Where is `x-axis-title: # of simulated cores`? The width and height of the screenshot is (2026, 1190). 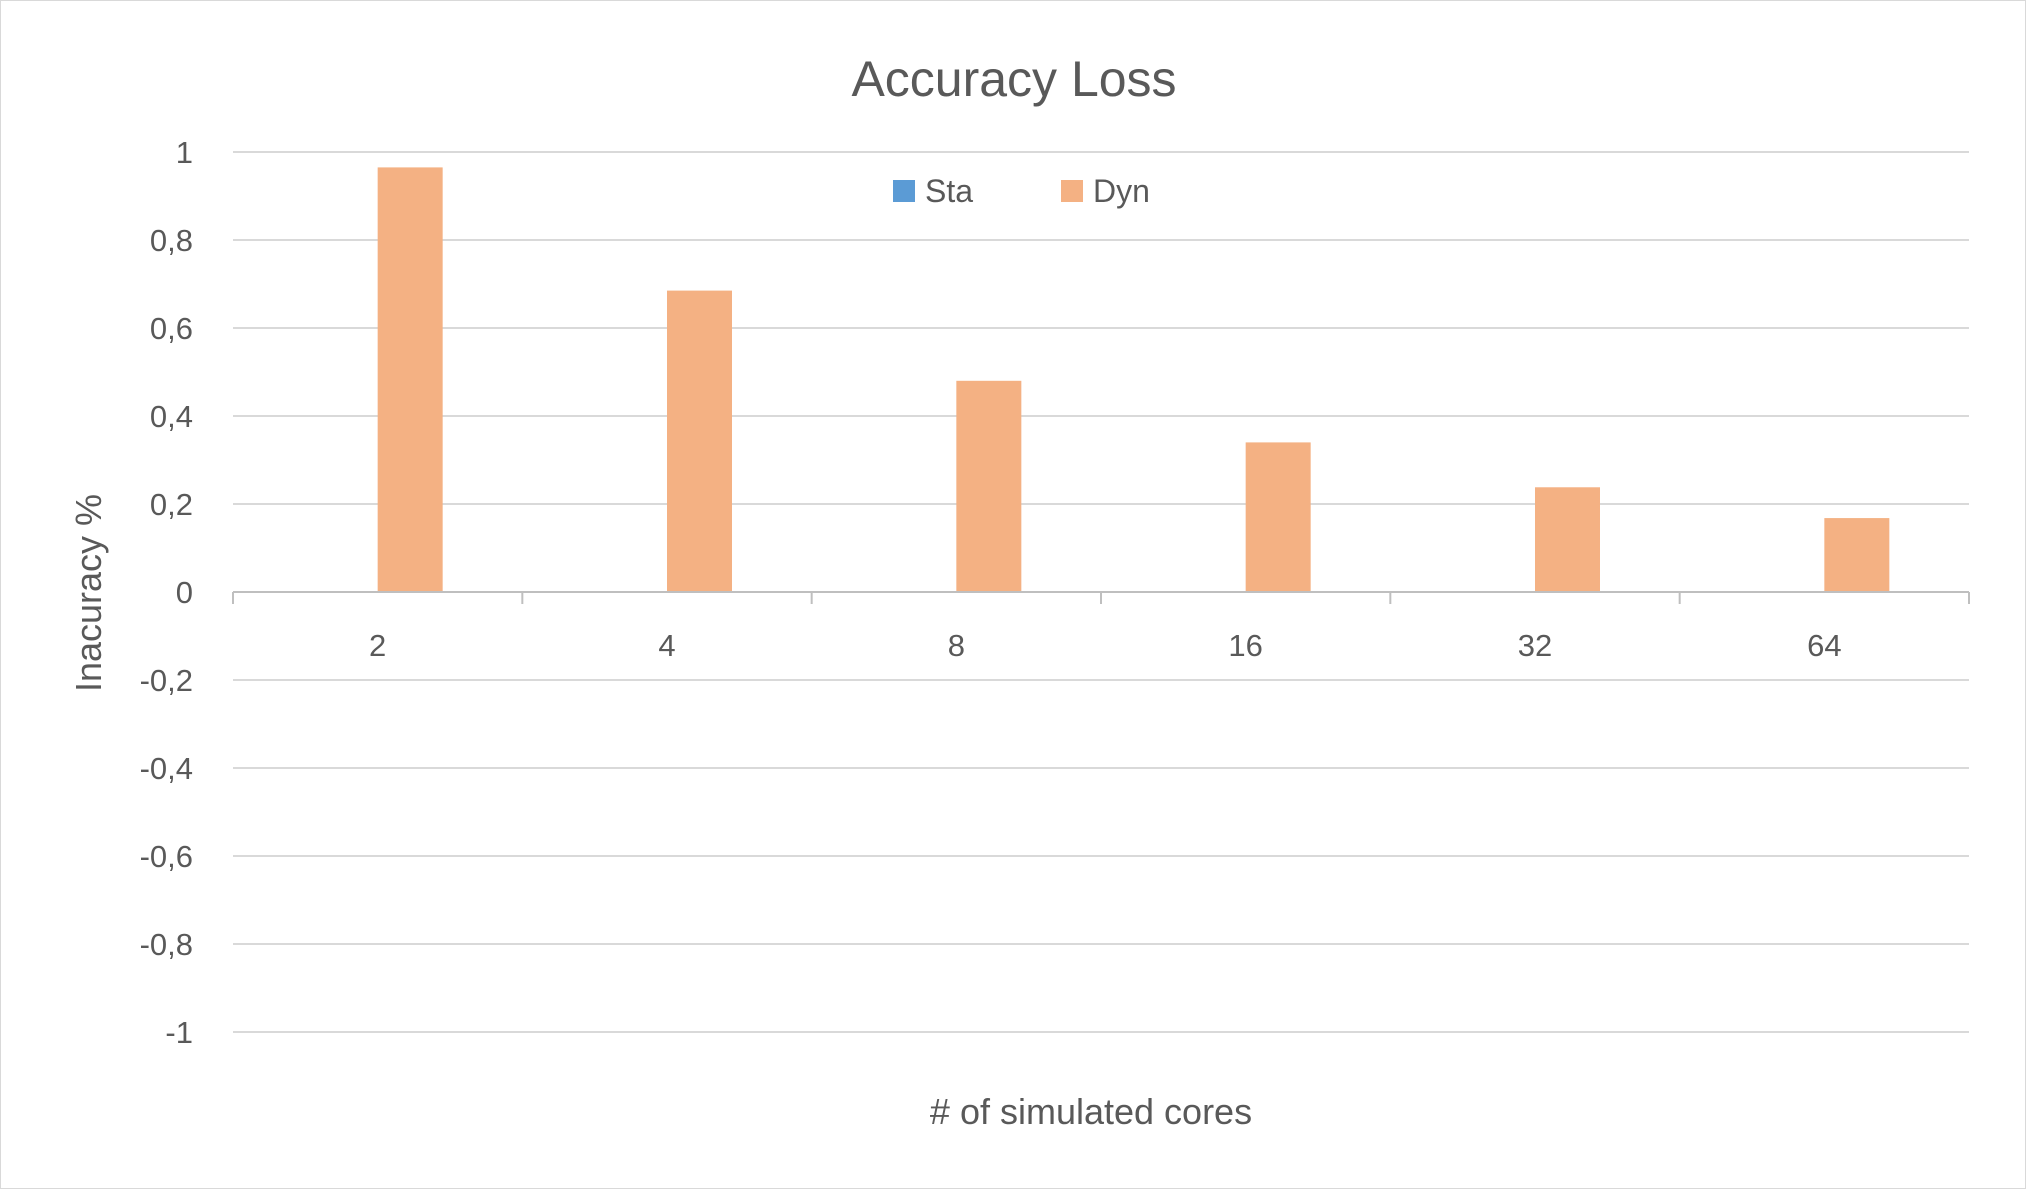
x-axis-title: # of simulated cores is located at coordinates (1091, 1111).